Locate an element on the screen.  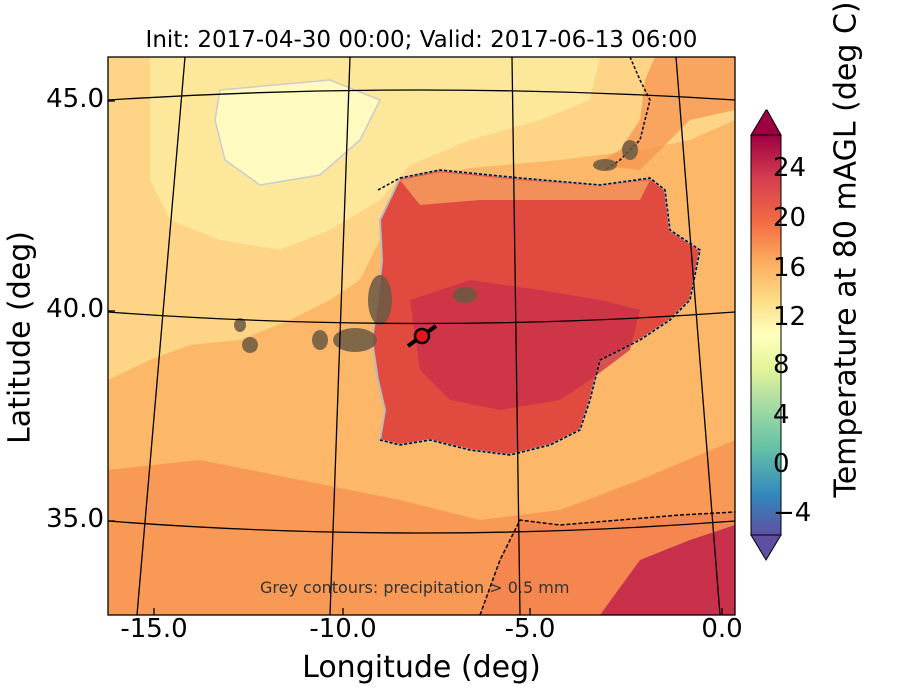
y-axis-label: Latitude (deg) is located at coordinates (20, 337).